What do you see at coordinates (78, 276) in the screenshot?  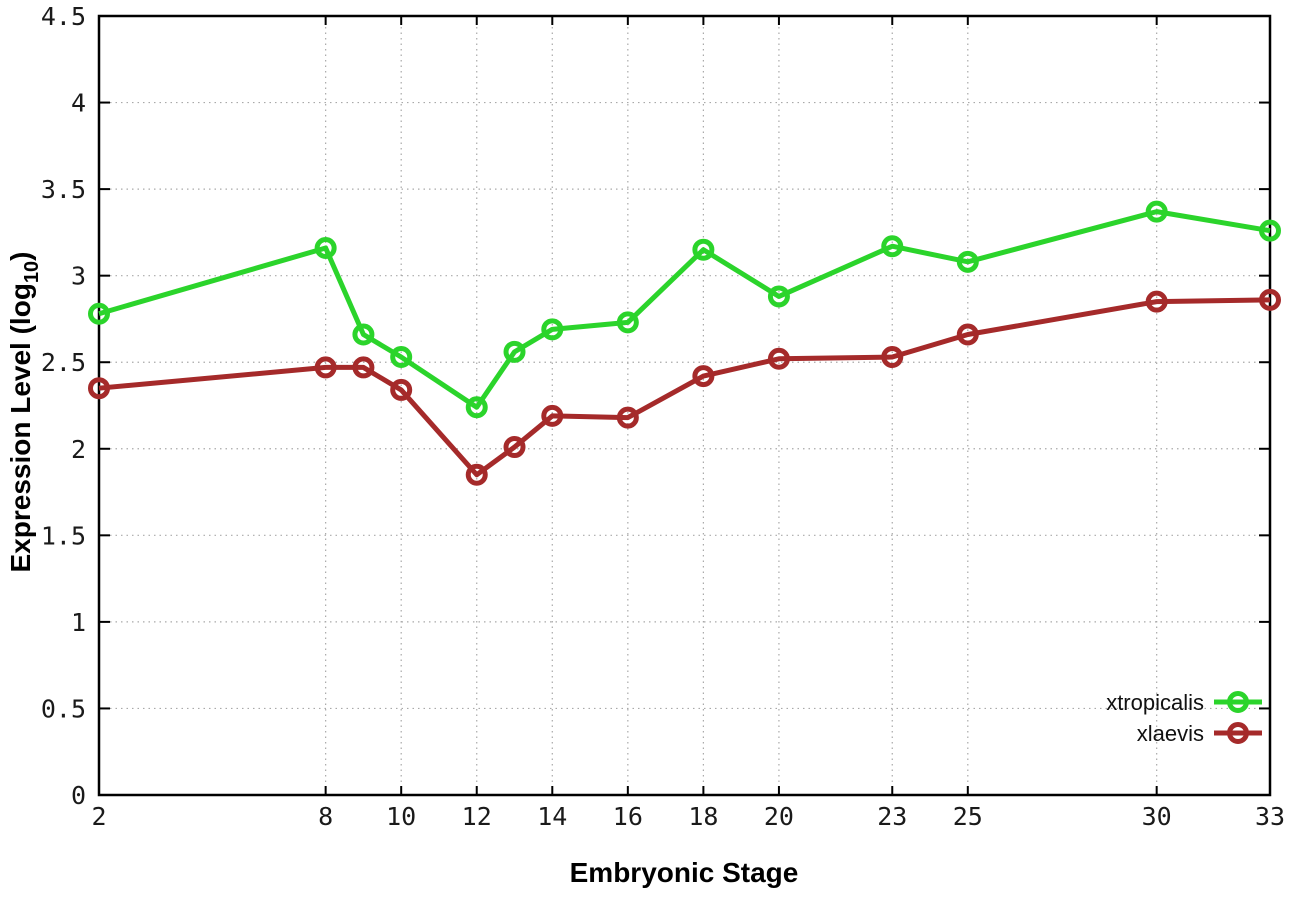 I see `y-tick-label: 3` at bounding box center [78, 276].